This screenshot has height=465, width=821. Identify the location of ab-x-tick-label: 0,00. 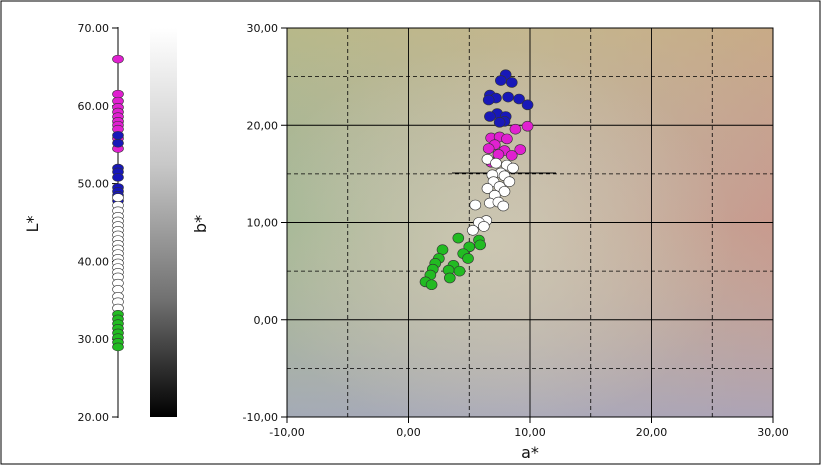
(408, 432).